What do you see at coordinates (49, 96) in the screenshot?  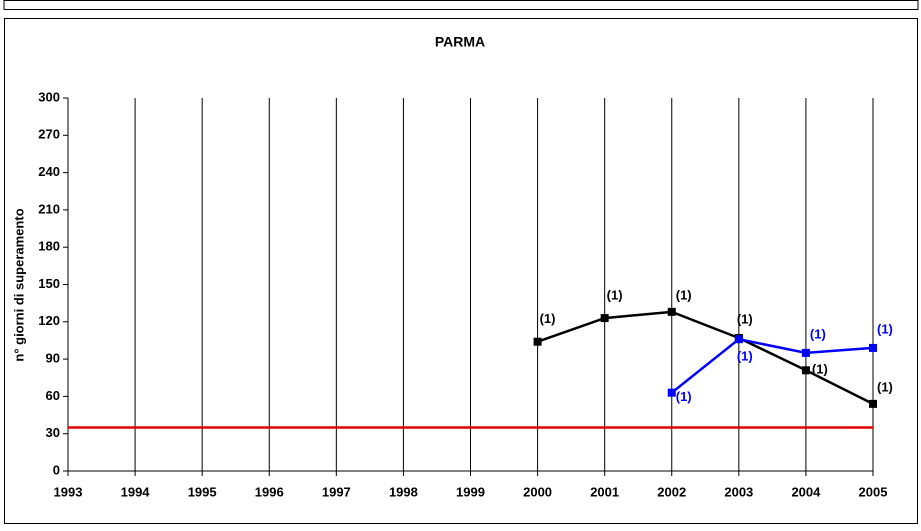 I see `y-tick-label: 300` at bounding box center [49, 96].